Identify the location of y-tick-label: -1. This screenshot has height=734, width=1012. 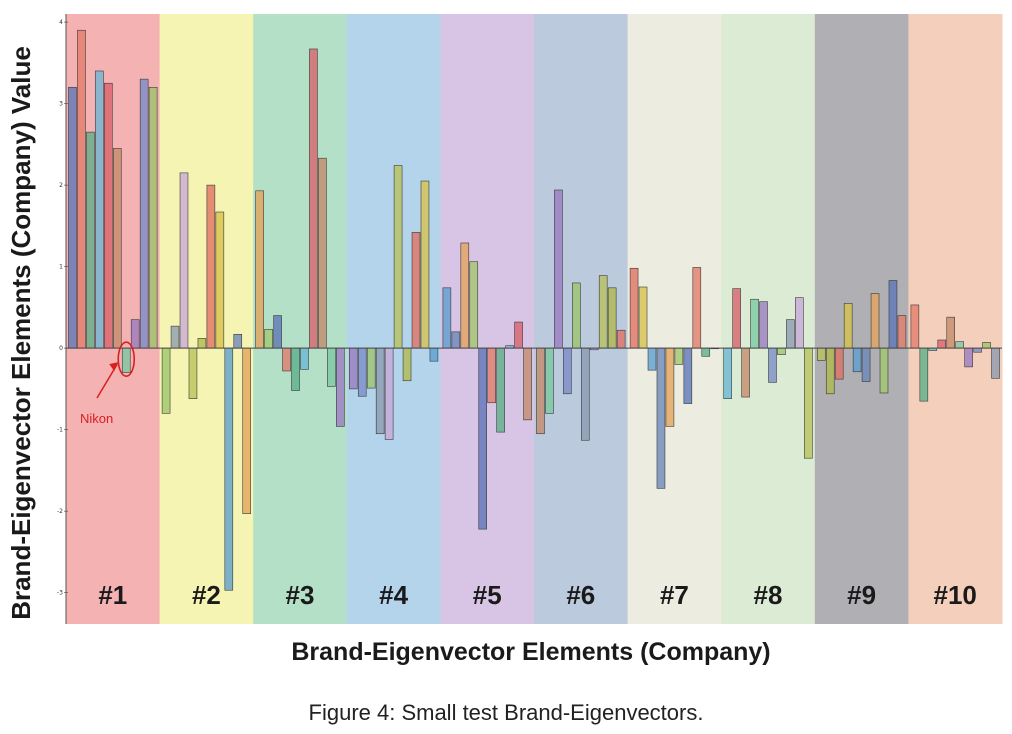
(60, 430).